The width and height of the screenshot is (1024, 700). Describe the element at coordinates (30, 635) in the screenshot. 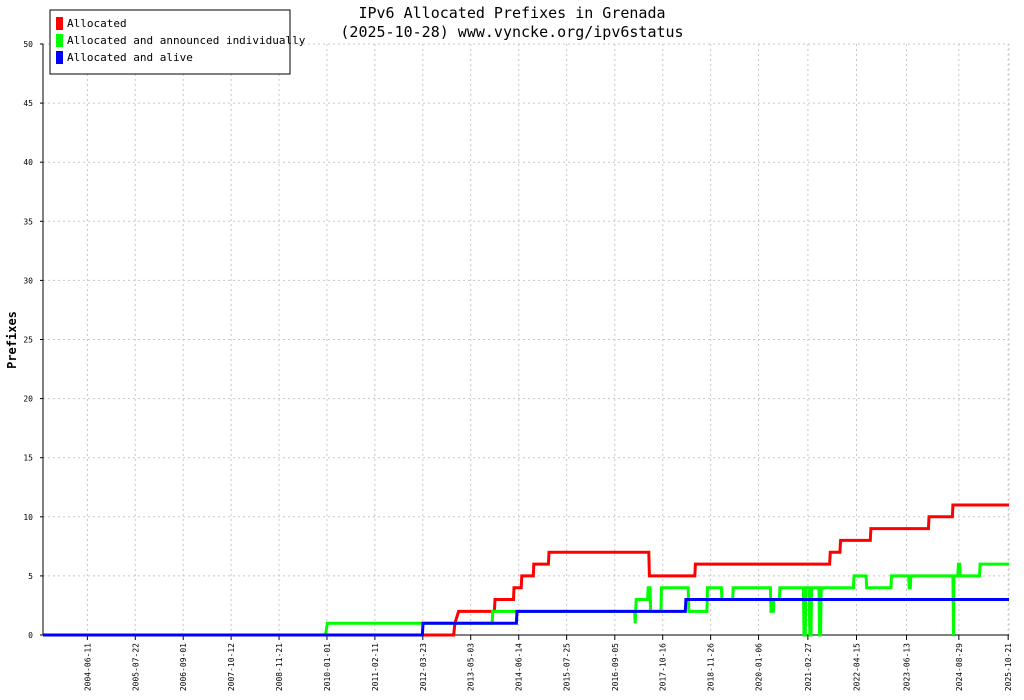

I see `y-tick-label: 0` at that location.